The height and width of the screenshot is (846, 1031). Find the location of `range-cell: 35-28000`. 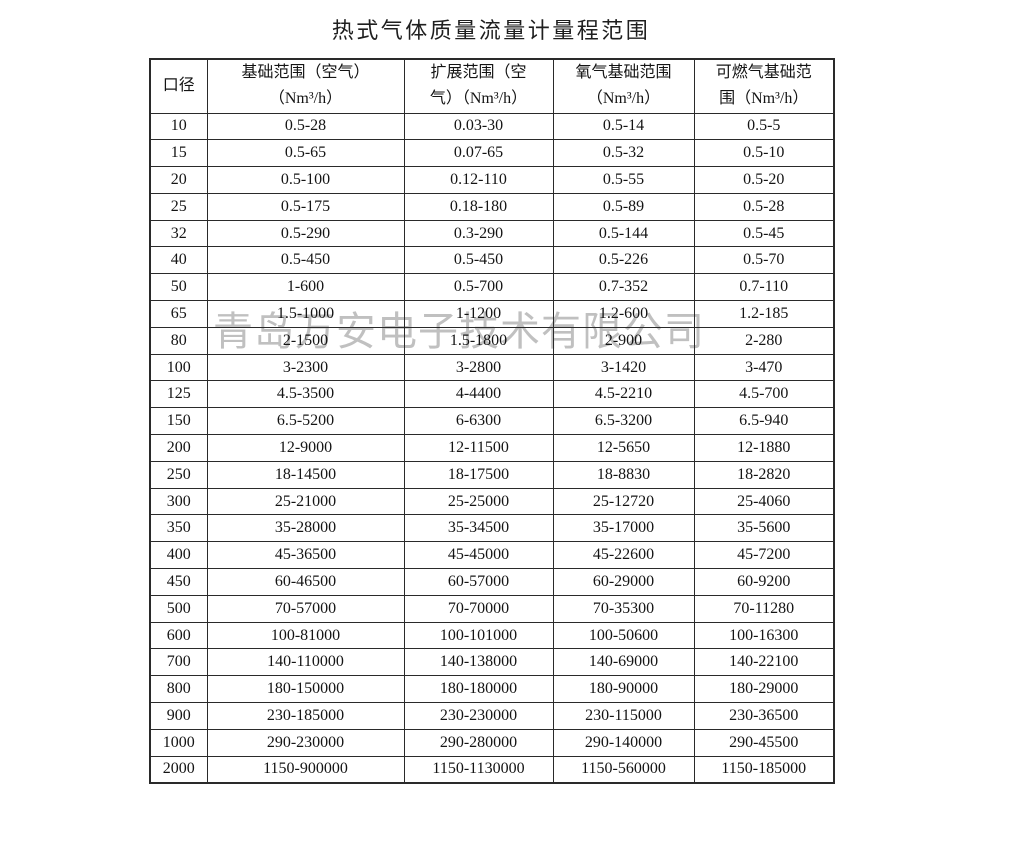

range-cell: 35-28000 is located at coordinates (305, 528).